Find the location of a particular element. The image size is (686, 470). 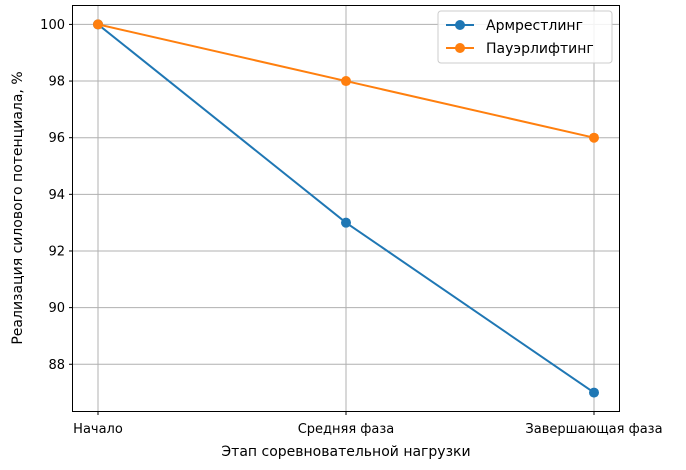

y-axis-ticks: 88 90 92 94 96 98 100 is located at coordinates (56, 195).